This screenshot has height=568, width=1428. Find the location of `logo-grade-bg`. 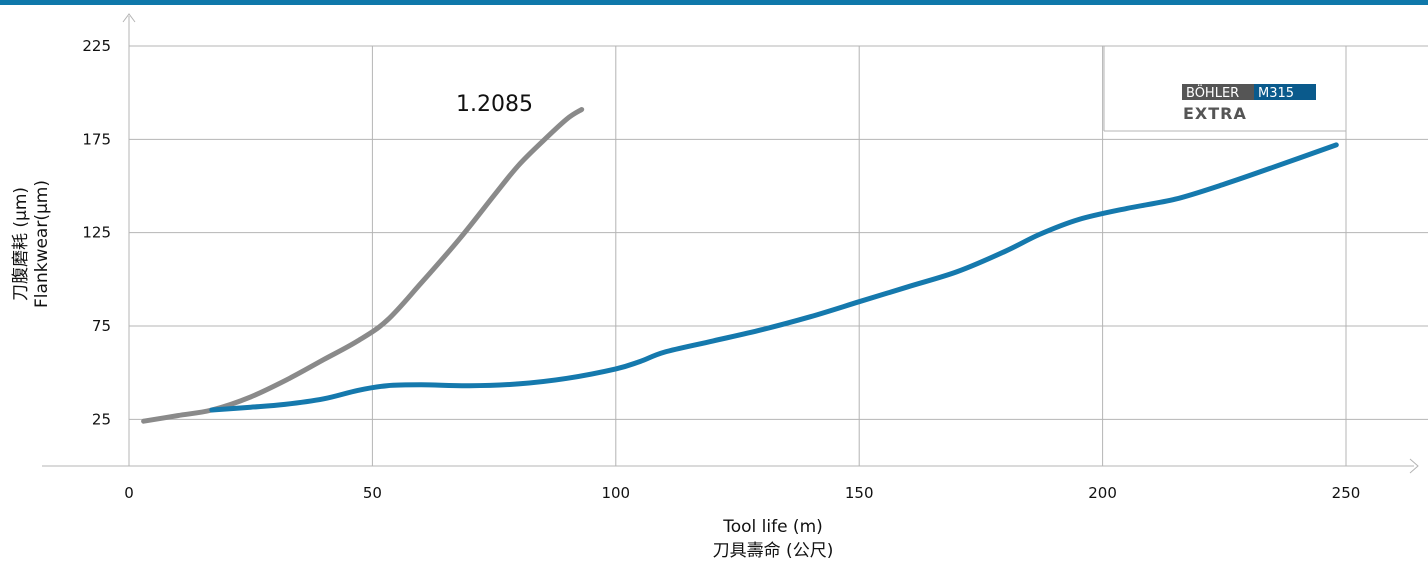

logo-grade-bg is located at coordinates (1285, 92).